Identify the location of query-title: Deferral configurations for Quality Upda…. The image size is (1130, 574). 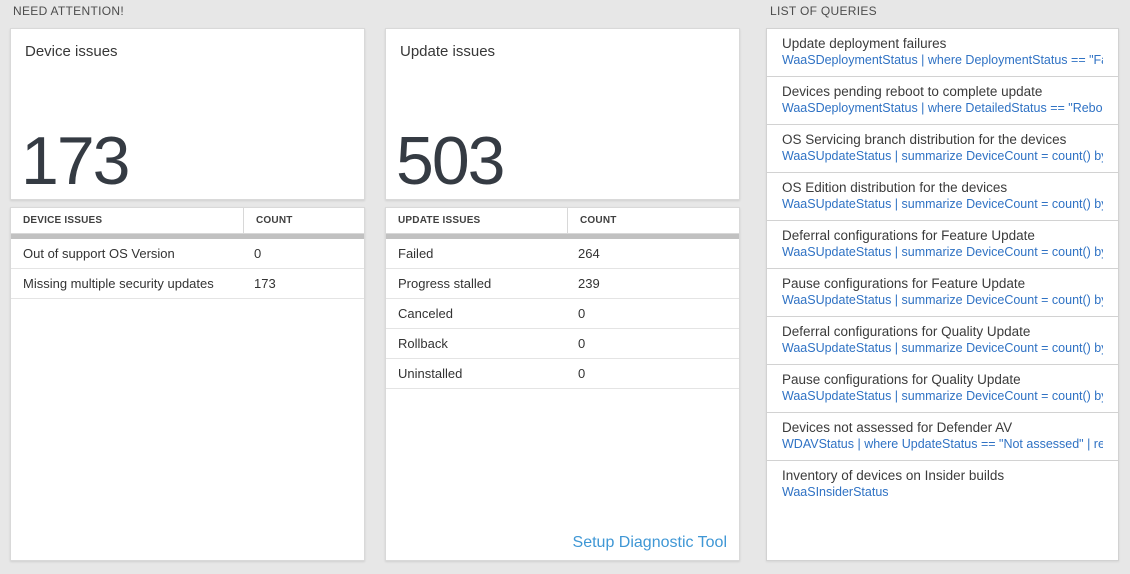
(906, 331).